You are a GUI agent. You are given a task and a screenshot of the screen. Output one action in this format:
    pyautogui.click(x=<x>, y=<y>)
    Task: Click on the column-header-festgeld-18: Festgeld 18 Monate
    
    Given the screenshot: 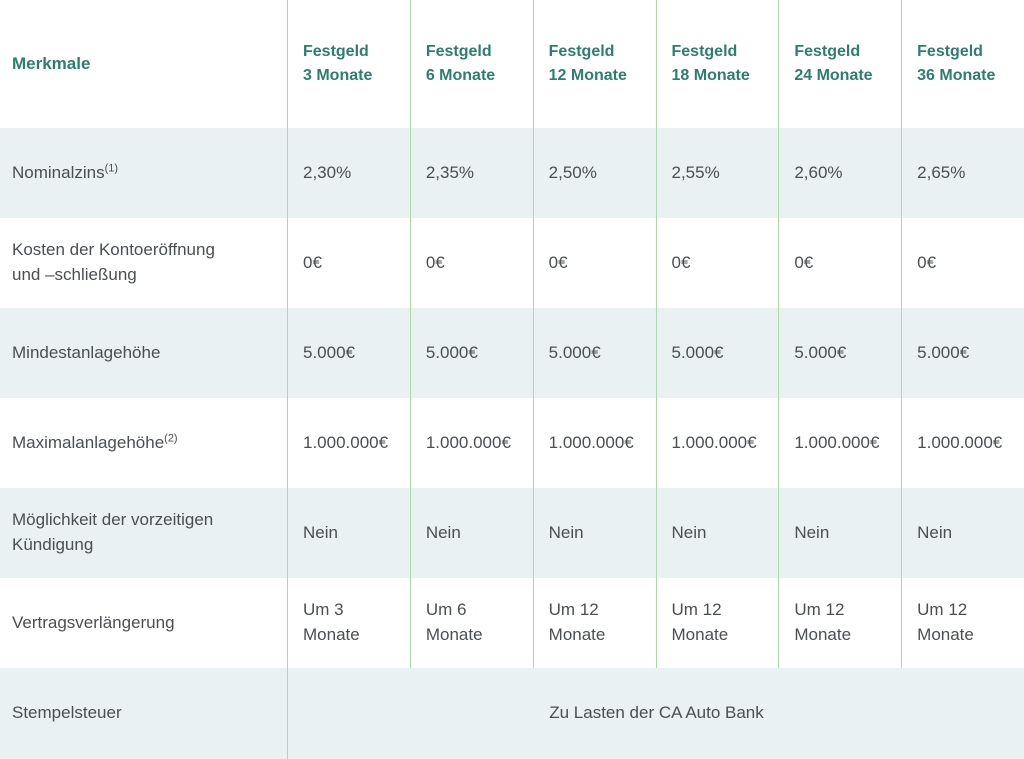 What is the action you would take?
    pyautogui.click(x=717, y=64)
    